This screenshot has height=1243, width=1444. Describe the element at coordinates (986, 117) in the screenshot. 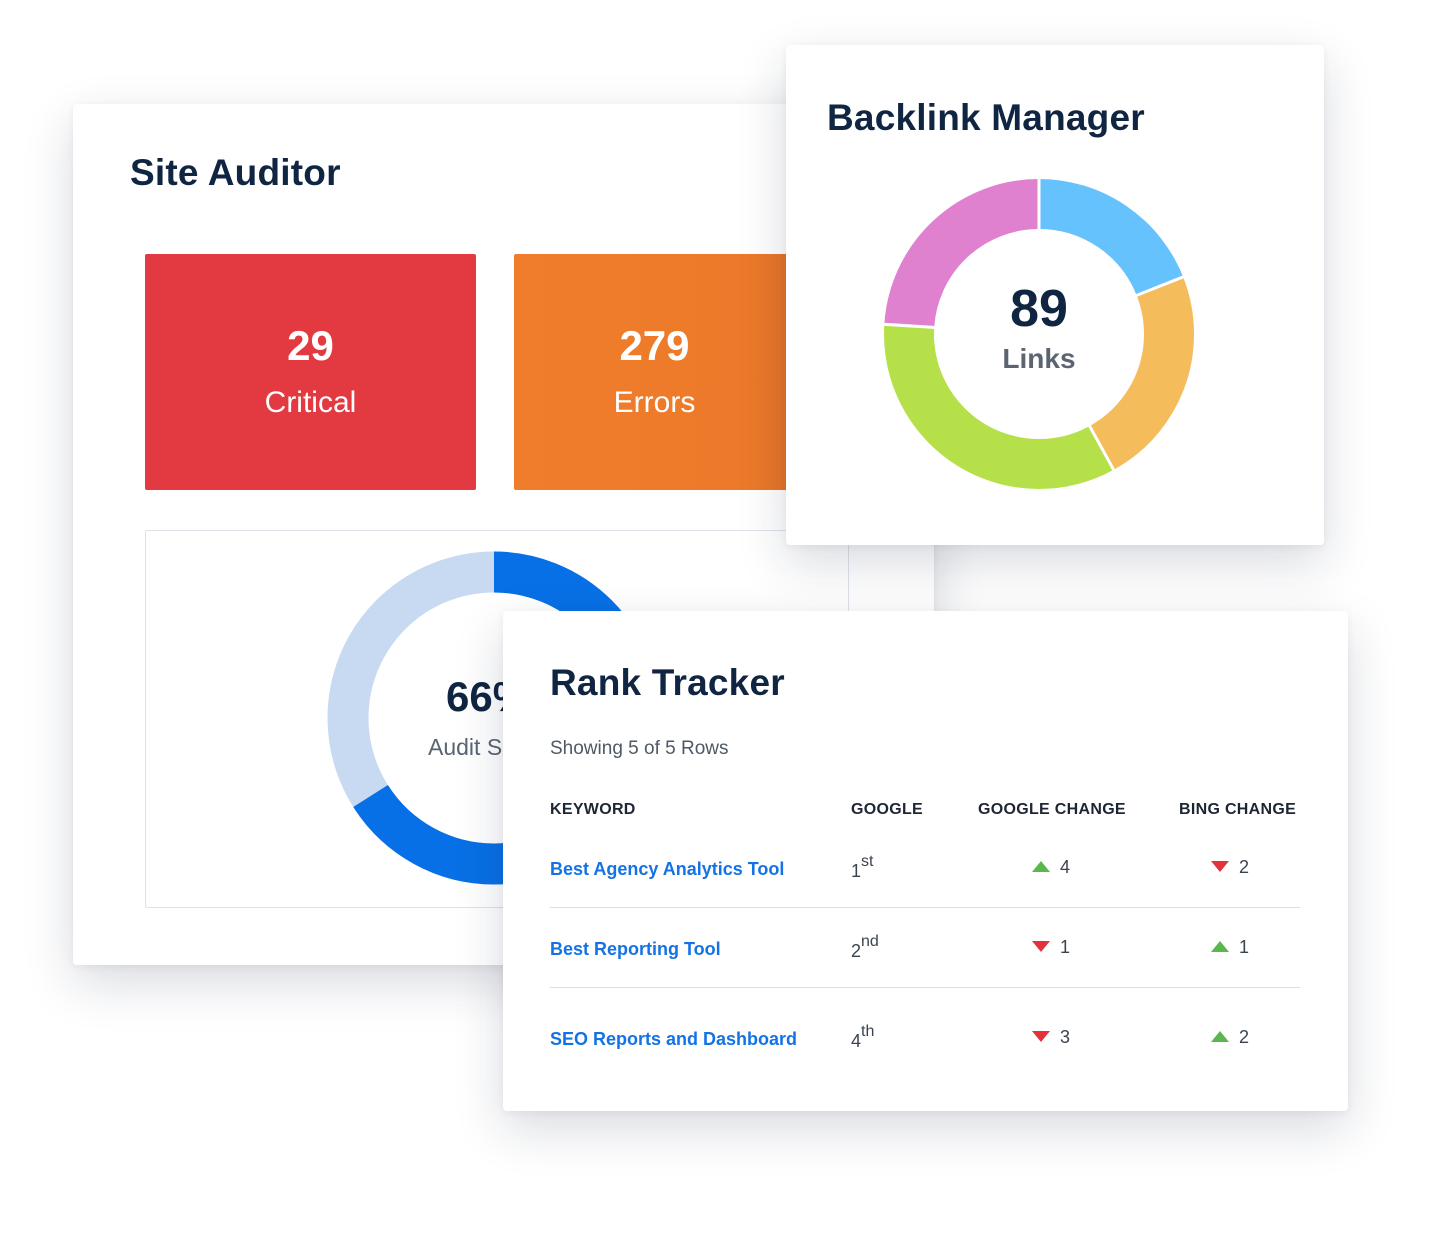

I see `backlink-manager-title: Backlink Manager` at that location.